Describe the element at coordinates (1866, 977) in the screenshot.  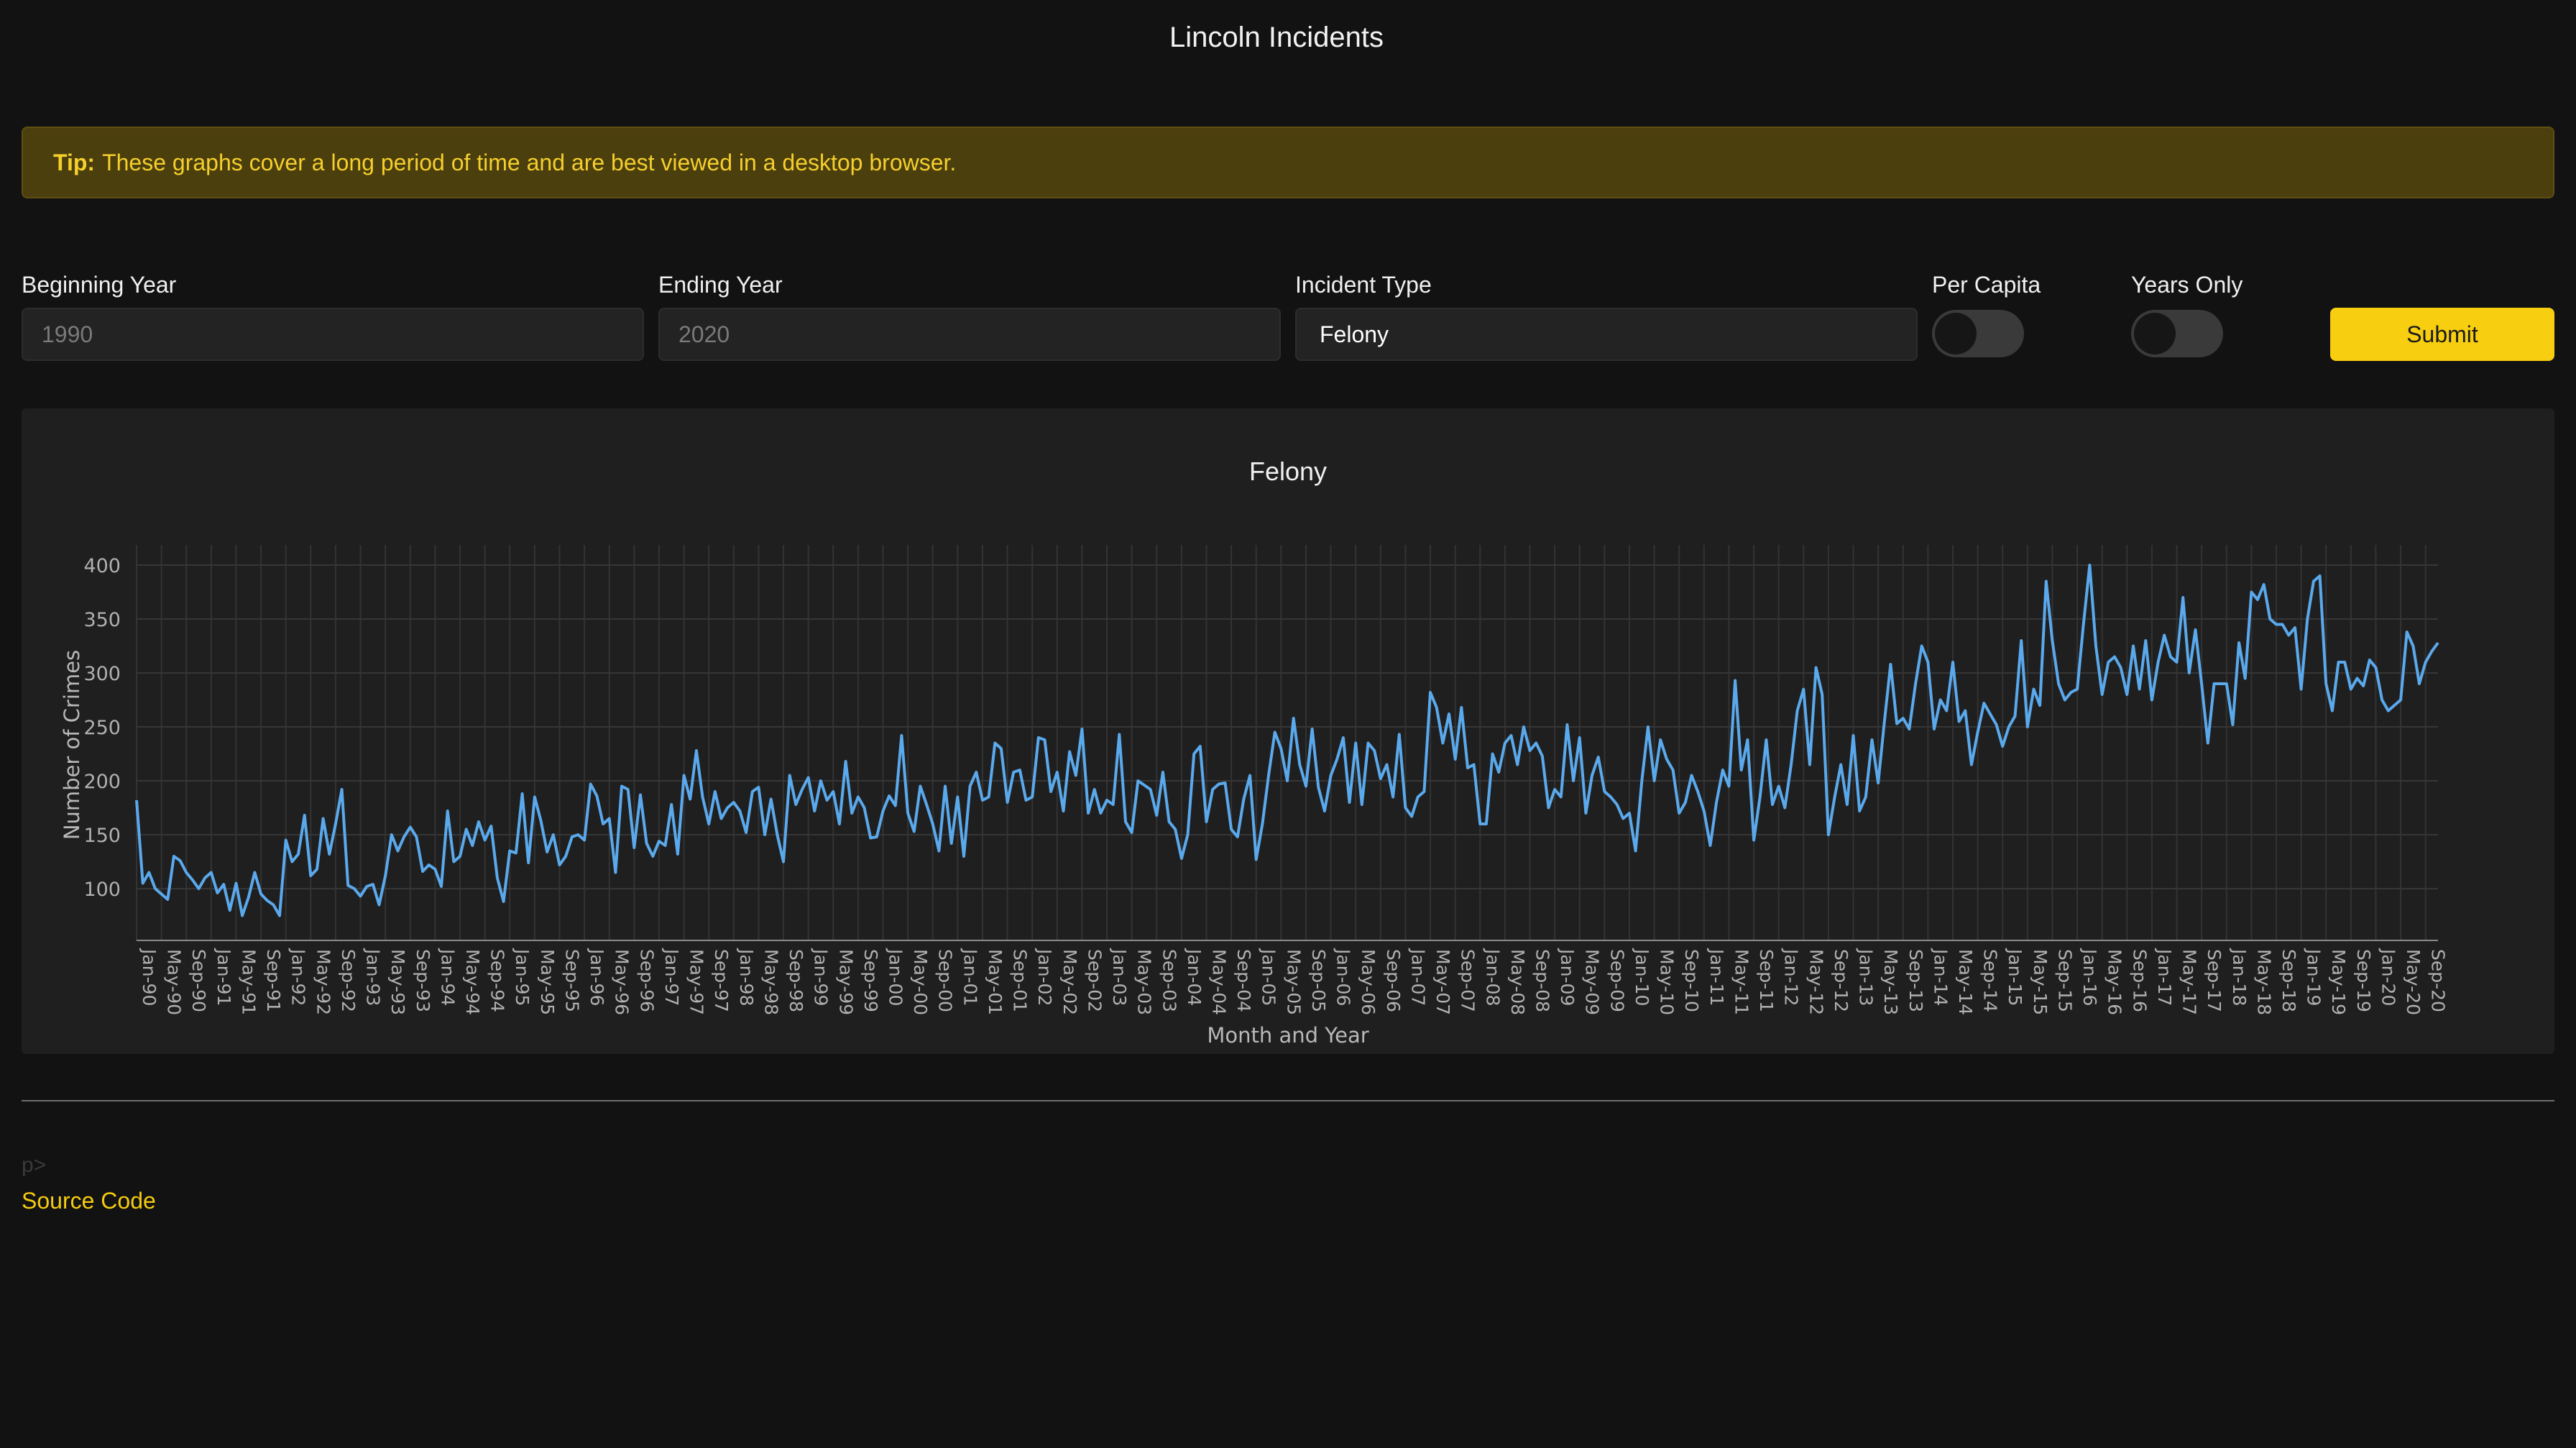
I see `x-tick-label: Jan-13` at that location.